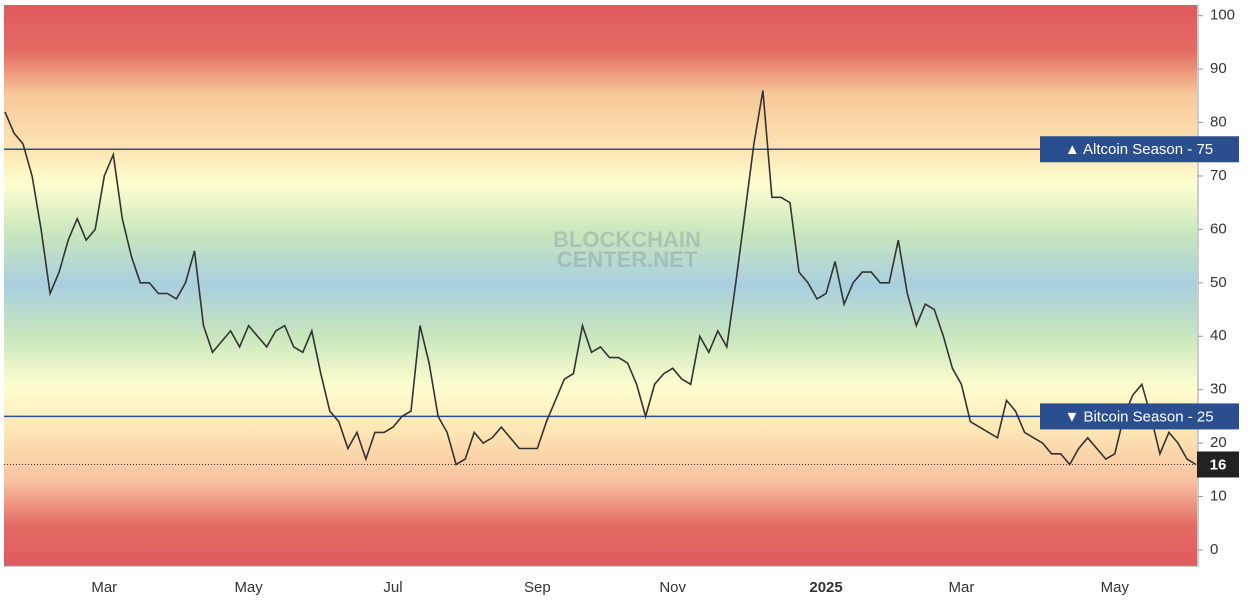 This screenshot has height=607, width=1255. I want to click on y-tick-label: 70, so click(1218, 175).